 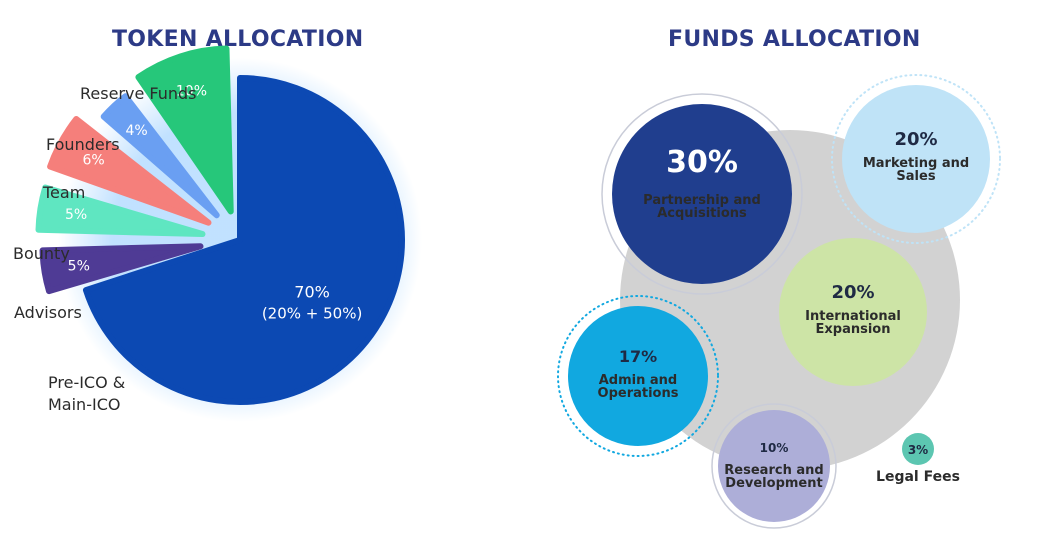 What do you see at coordinates (702, 162) in the screenshot?
I see `bubble-value: 30%` at bounding box center [702, 162].